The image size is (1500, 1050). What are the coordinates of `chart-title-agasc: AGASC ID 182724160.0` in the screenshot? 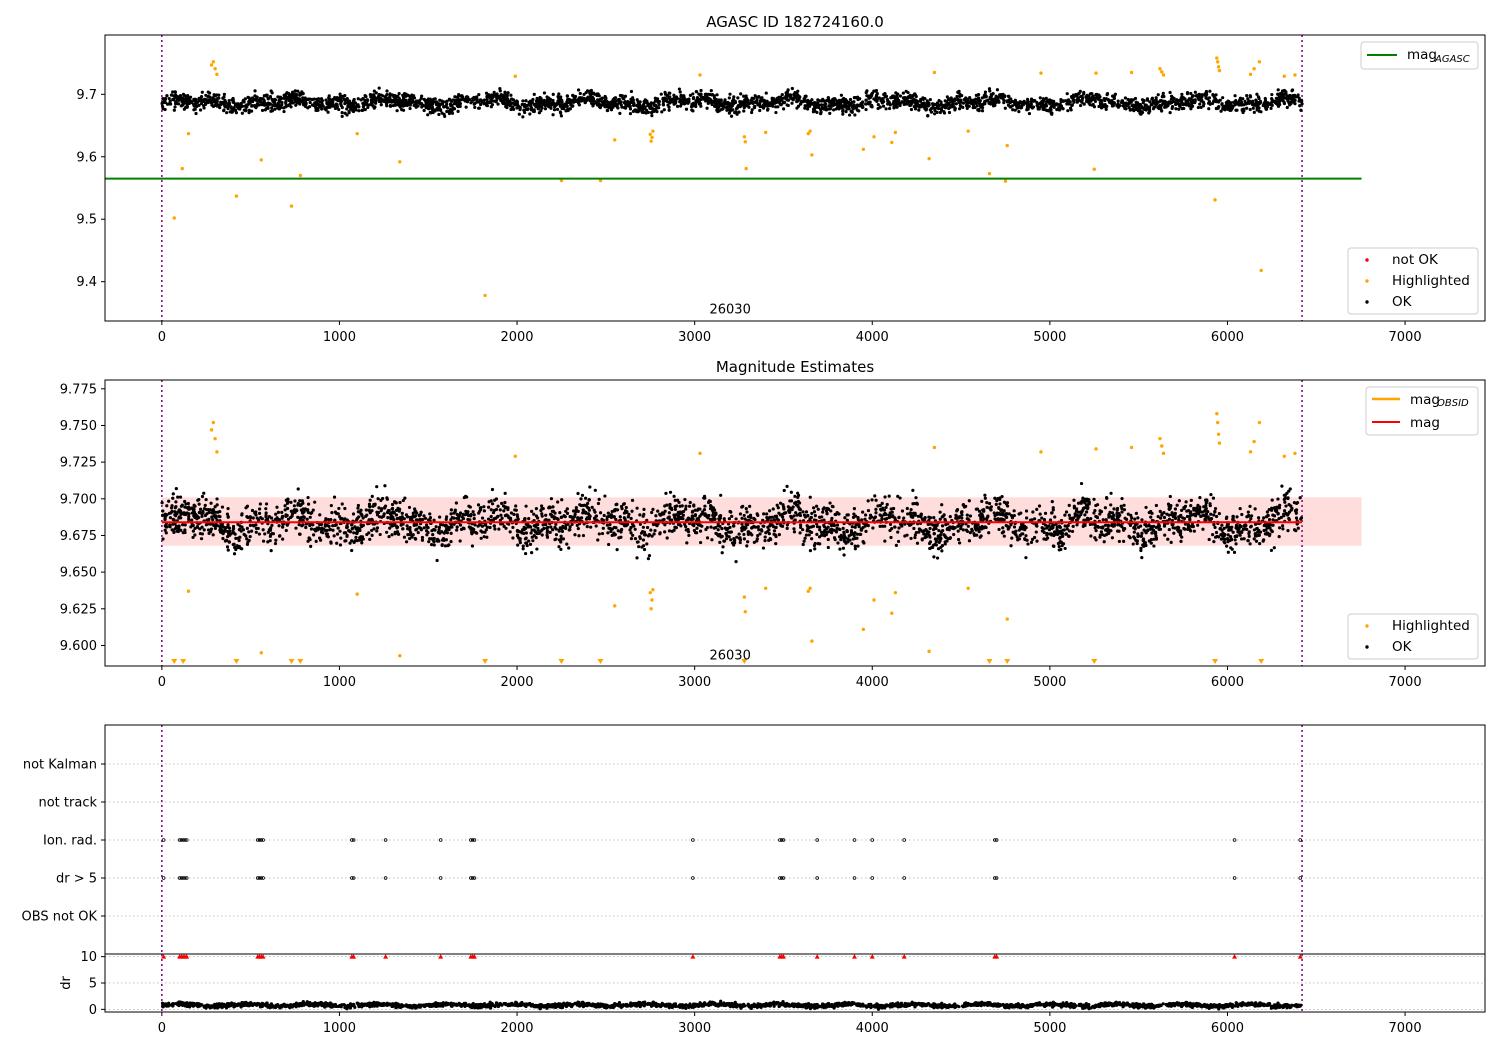 It's located at (795, 22).